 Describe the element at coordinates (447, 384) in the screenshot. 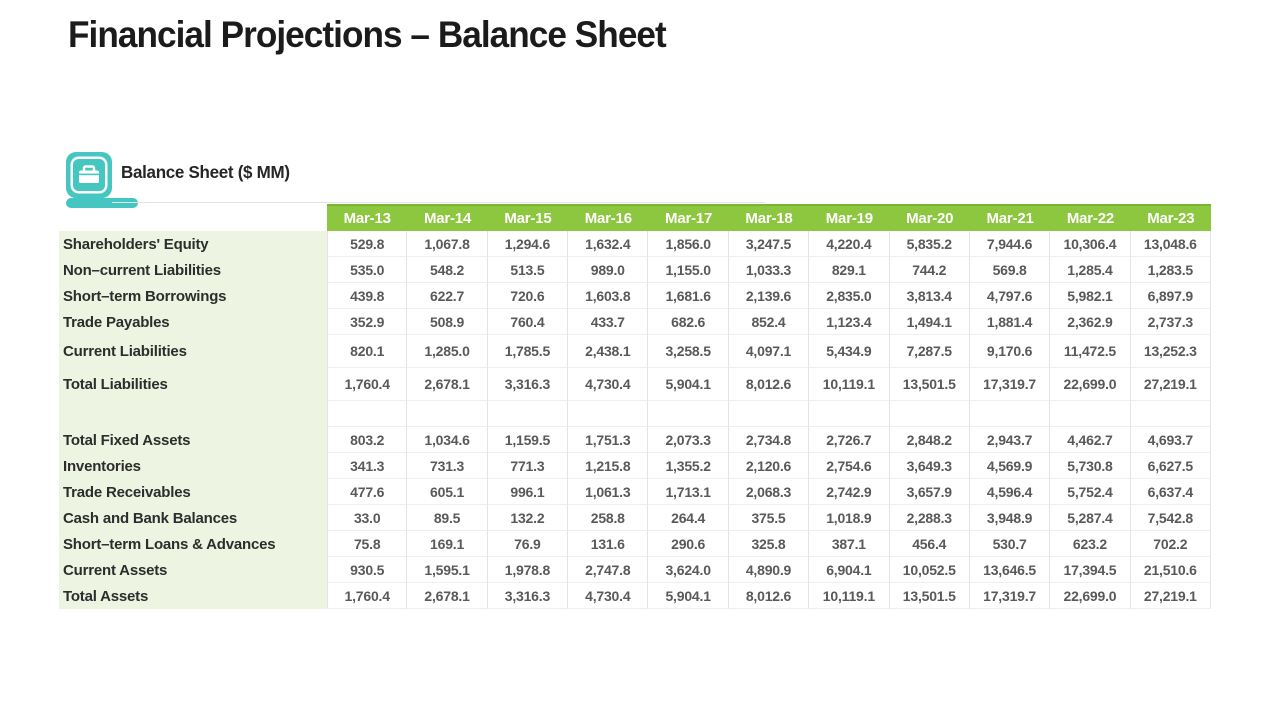

I see `table-cell: 2,678.1` at that location.